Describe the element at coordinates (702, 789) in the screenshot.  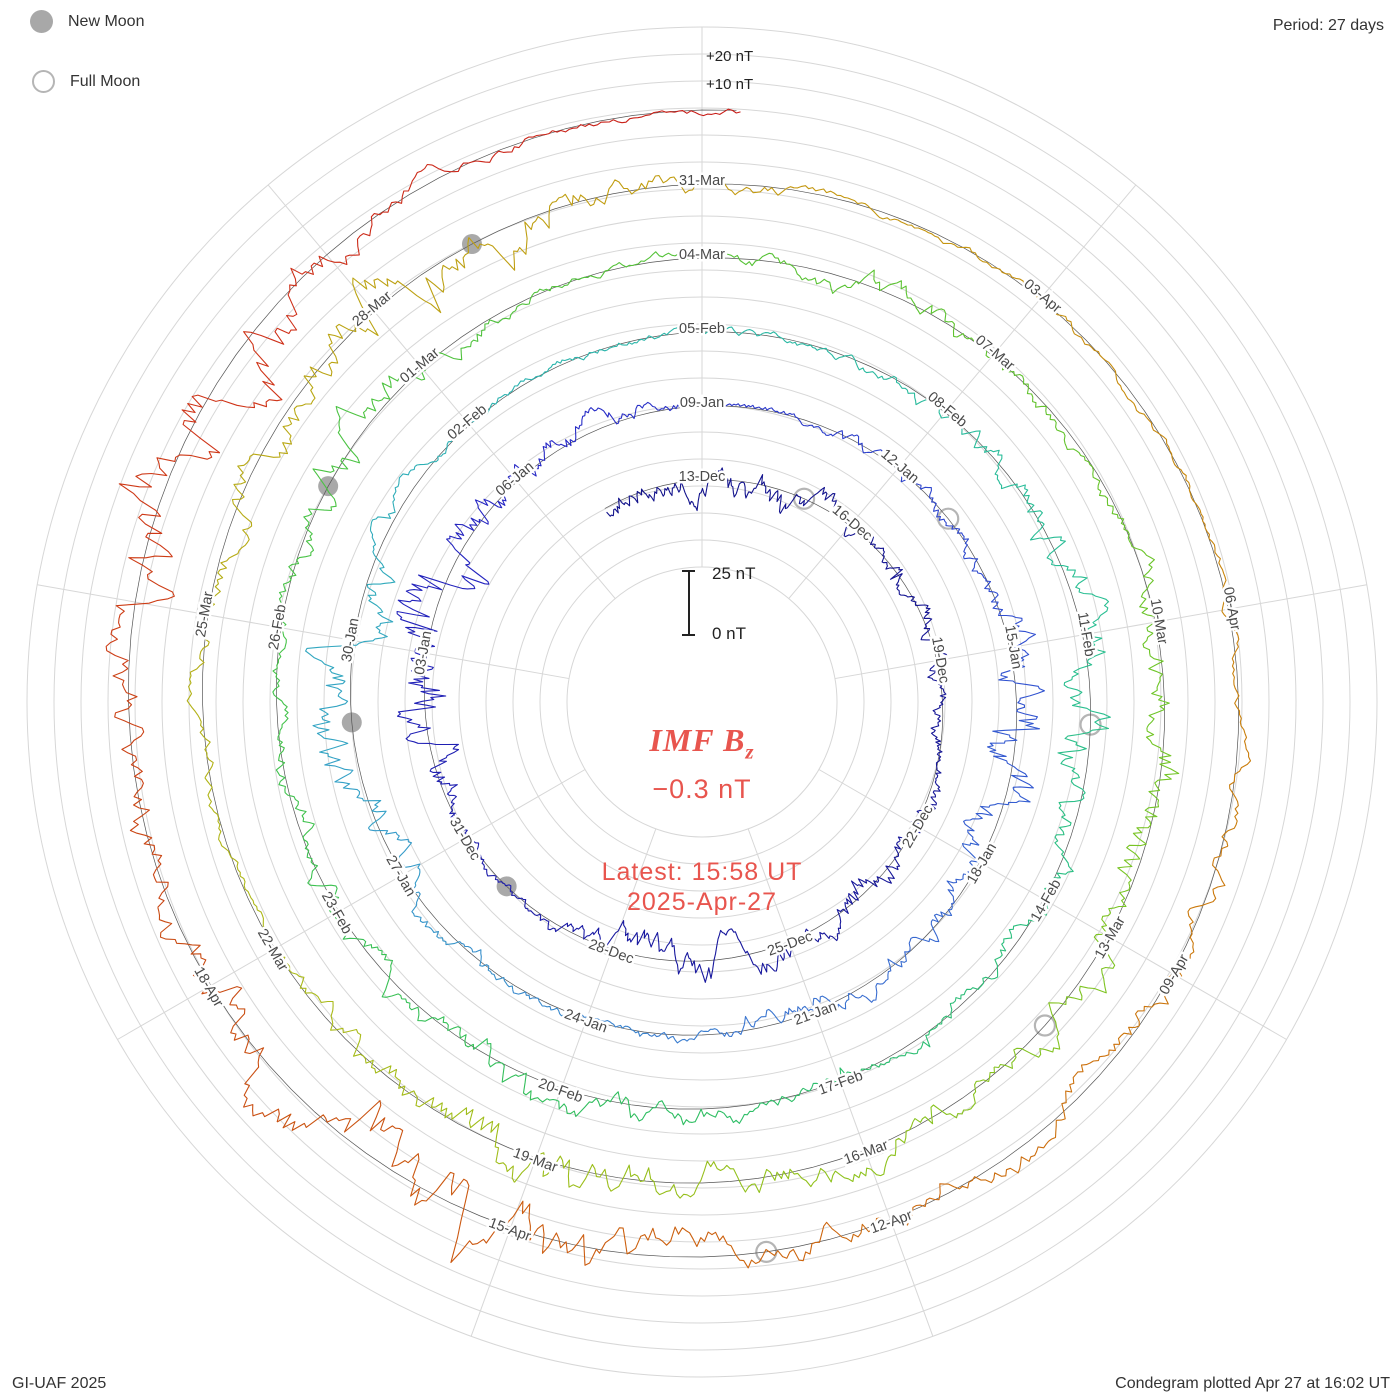
I see `latest-value: −0.3 nT` at that location.